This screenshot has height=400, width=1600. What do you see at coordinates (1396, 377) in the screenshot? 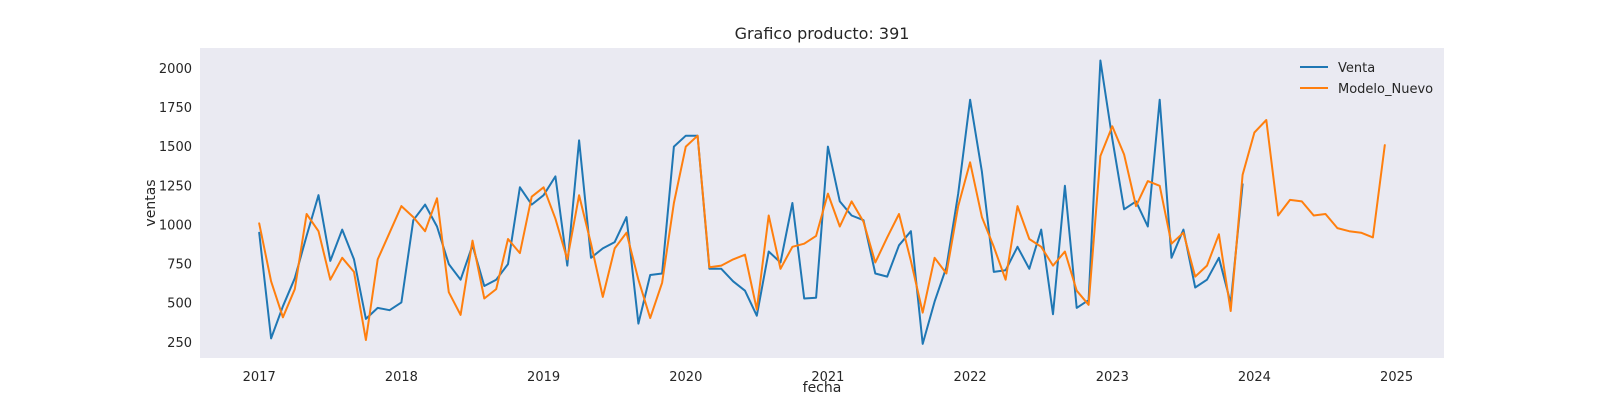
I see `x-tick-label: 2025` at bounding box center [1396, 377].